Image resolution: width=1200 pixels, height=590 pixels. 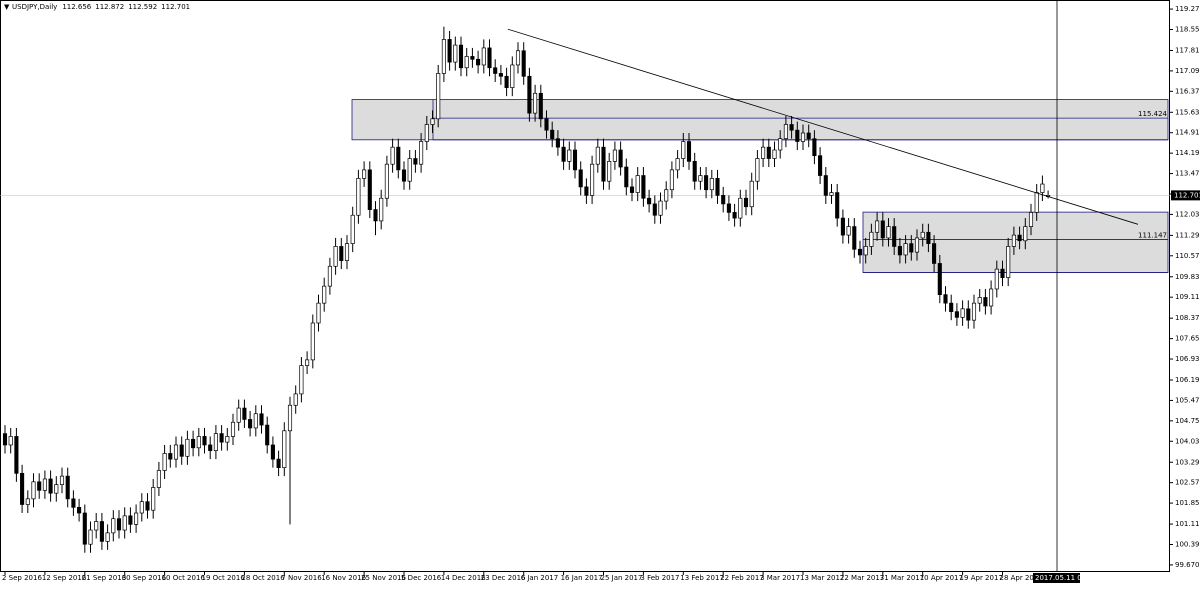 I want to click on level-label: 111.147, so click(x=1152, y=235).